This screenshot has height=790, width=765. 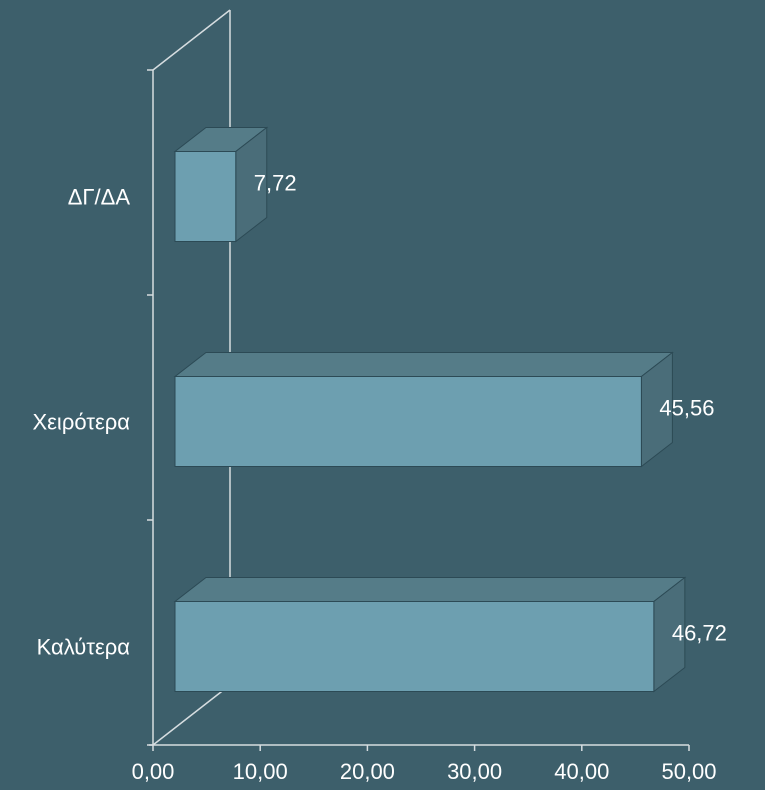 What do you see at coordinates (191, 40) in the screenshot?
I see `wall-top-edge` at bounding box center [191, 40].